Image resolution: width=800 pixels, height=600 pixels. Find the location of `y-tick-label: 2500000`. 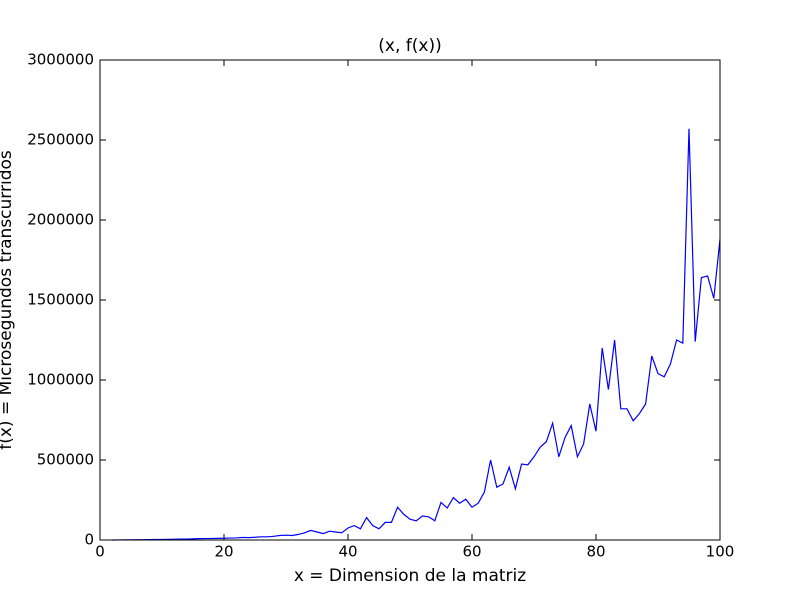

y-tick-label: 2500000 is located at coordinates (60, 140).